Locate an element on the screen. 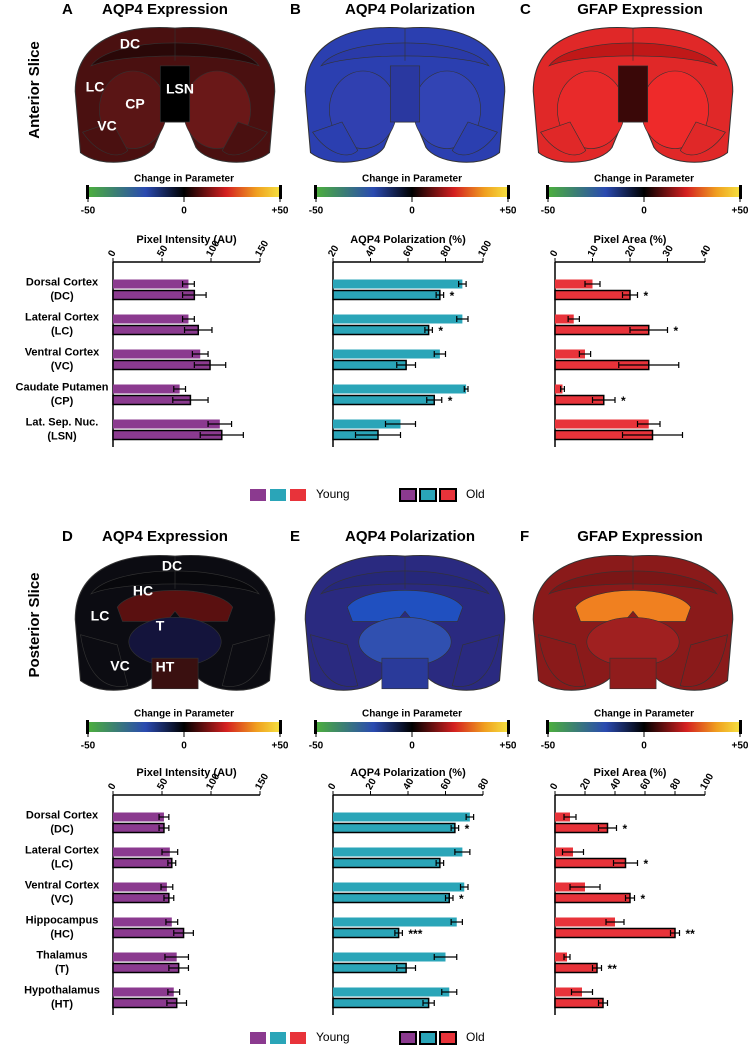 This screenshot has height=1050, width=749. map-title: AQP4 Expression is located at coordinates (165, 536).